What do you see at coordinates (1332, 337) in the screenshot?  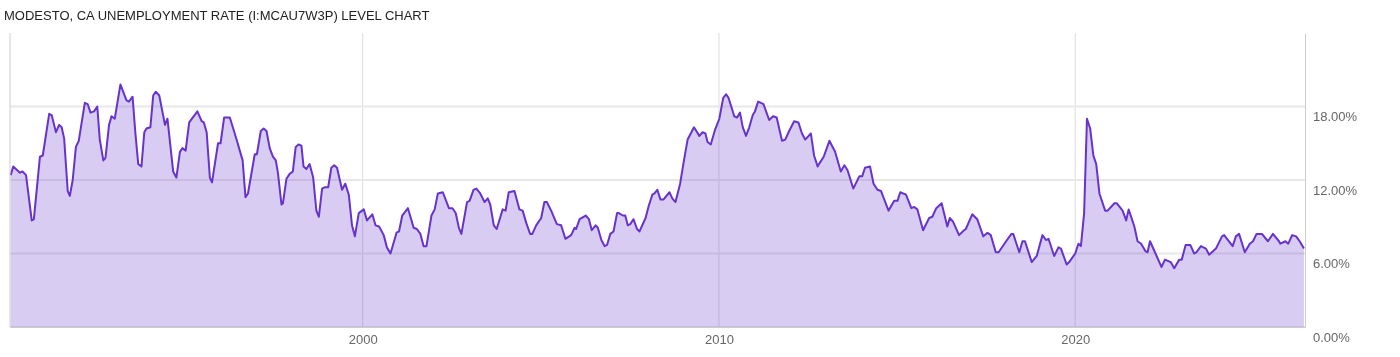 I see `y-tick-label: 0.00%` at bounding box center [1332, 337].